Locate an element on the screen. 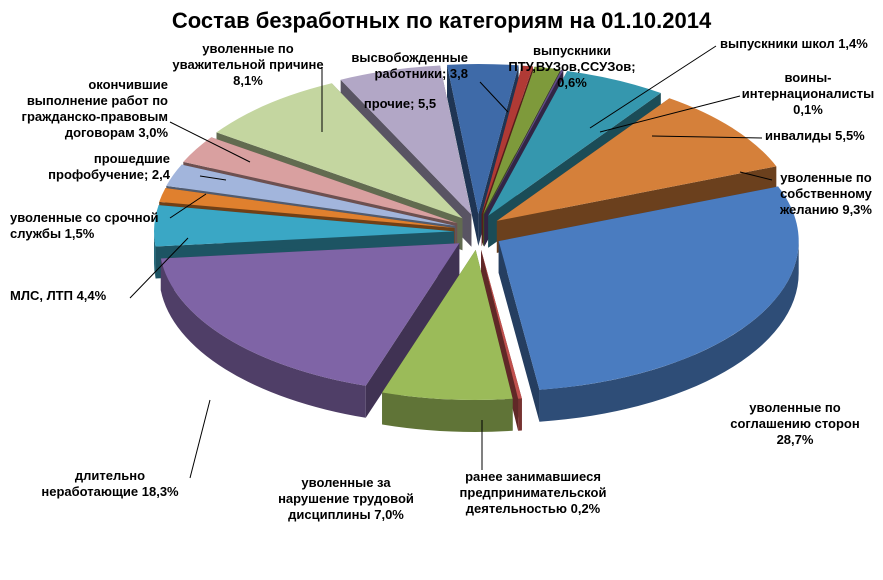 Image resolution: width=883 pixels, height=580 pixels. data-label: выпускники школ 1,4% is located at coordinates (794, 43).